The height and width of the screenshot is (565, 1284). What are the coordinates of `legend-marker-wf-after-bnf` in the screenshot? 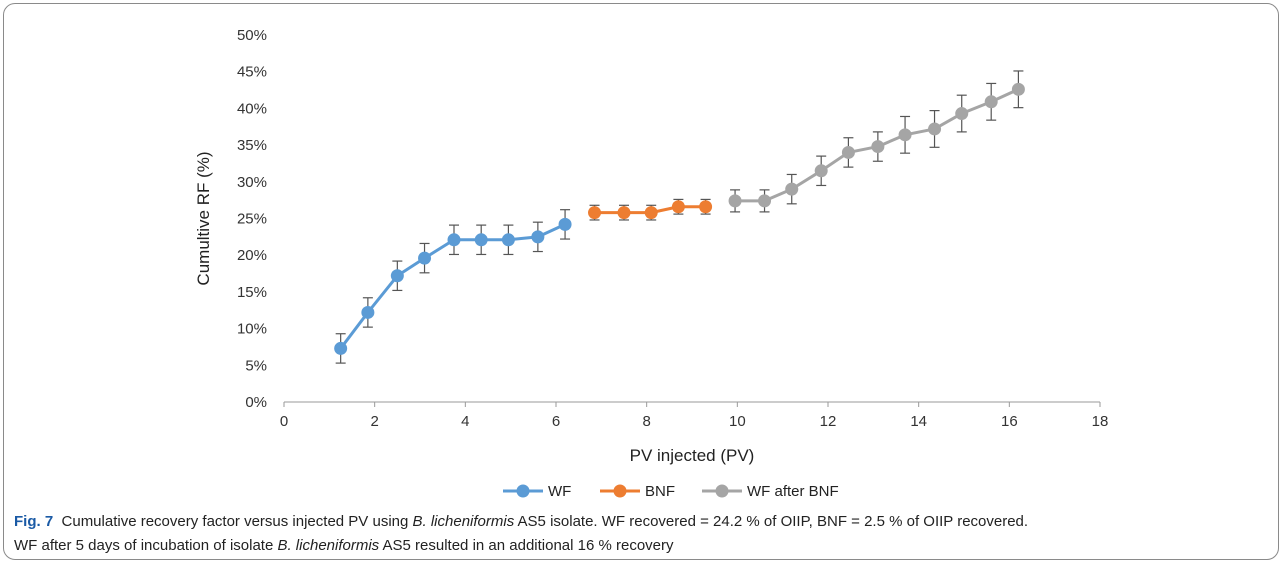 It's located at (722, 491).